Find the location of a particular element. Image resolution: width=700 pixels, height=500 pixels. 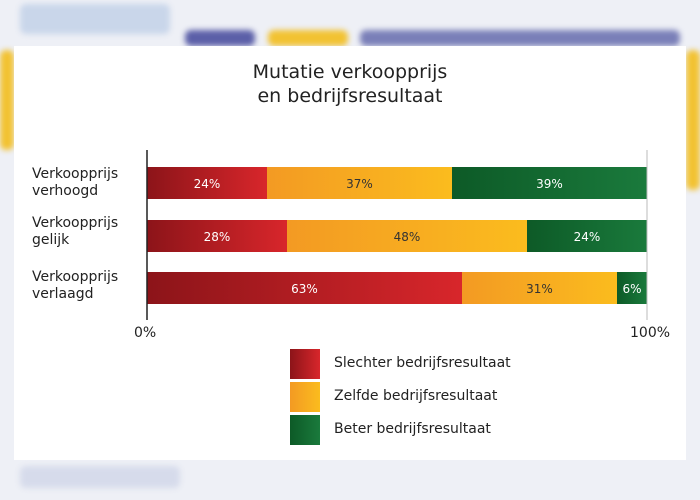

x-tick-label-min: 0% is located at coordinates (145, 333).